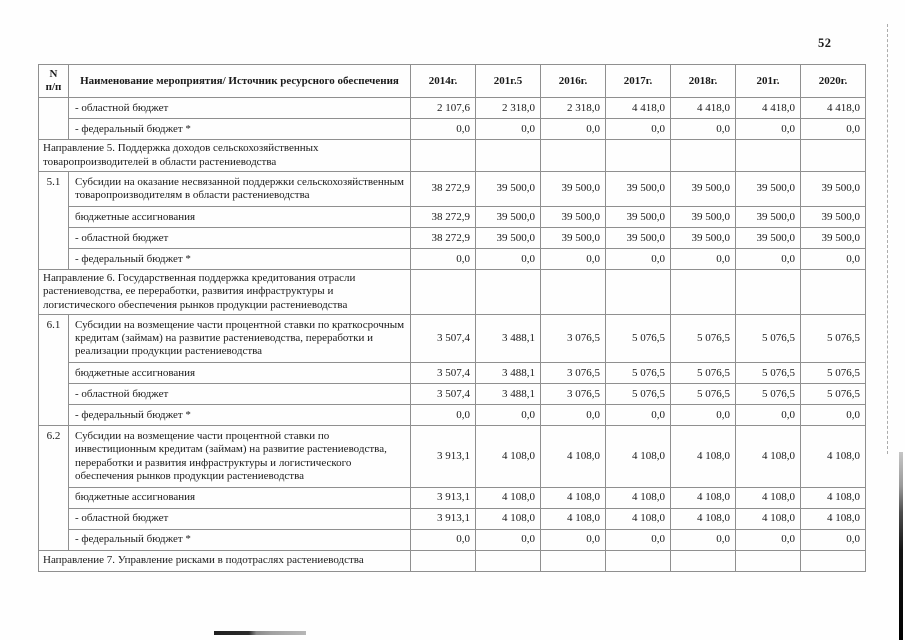 The image size is (905, 640). Describe the element at coordinates (53, 488) in the screenshot. I see `row-num-cell: 6.2` at that location.